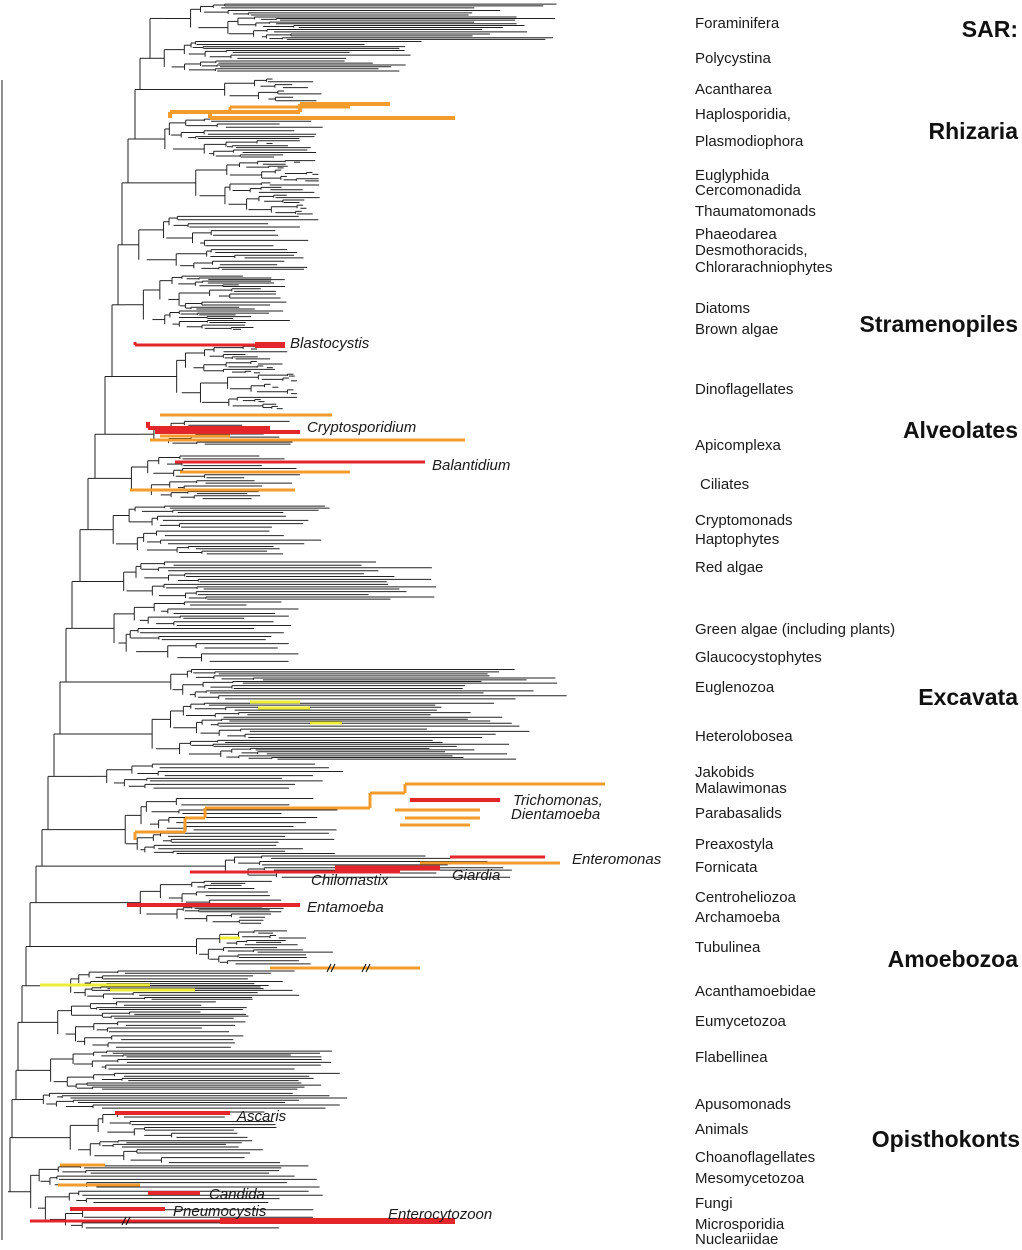  Describe the element at coordinates (939, 324) in the screenshot. I see `supergroup-stramenopiles: Stramenopiles` at that location.